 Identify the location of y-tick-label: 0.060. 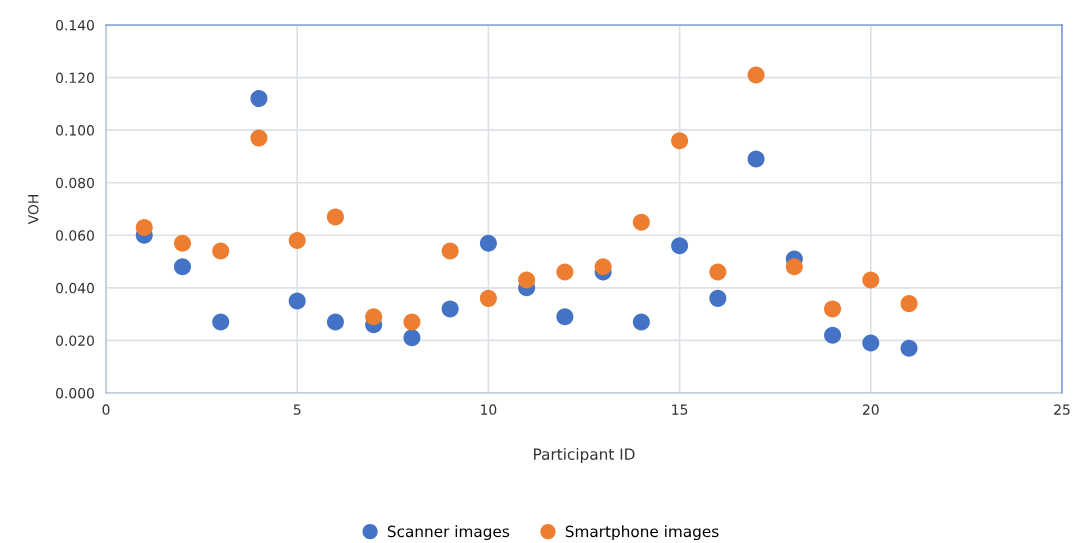
(75, 235).